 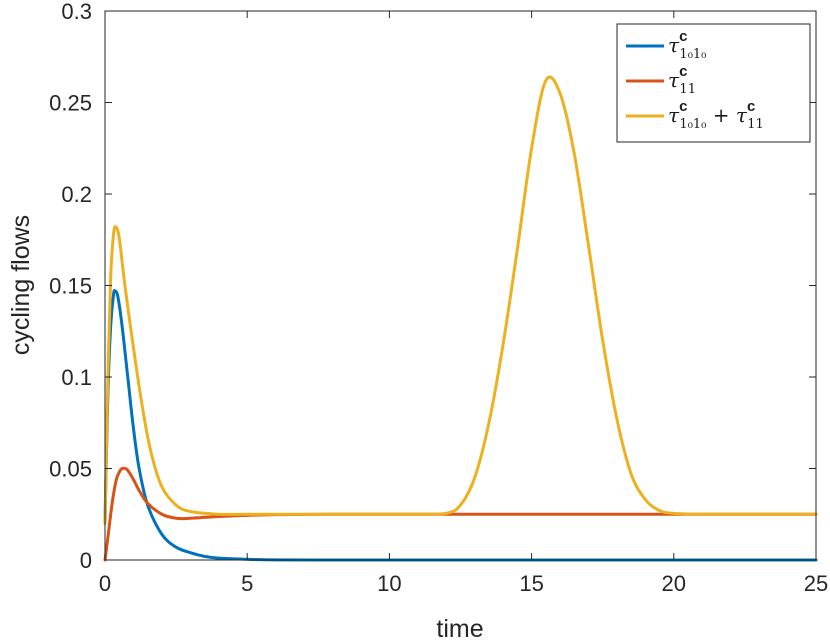 I want to click on legend-entry-1: τc 1₀1₀, so click(x=687, y=45).